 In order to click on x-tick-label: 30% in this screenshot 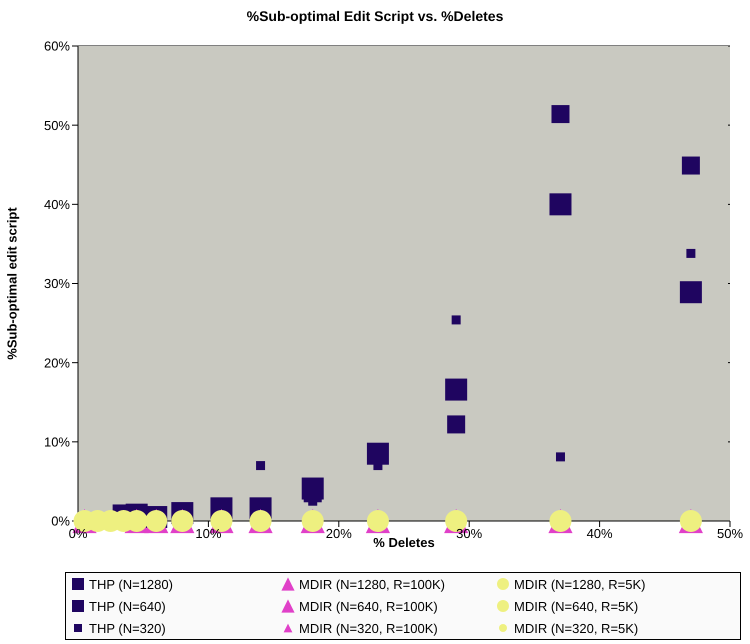, I will do `click(469, 534)`.